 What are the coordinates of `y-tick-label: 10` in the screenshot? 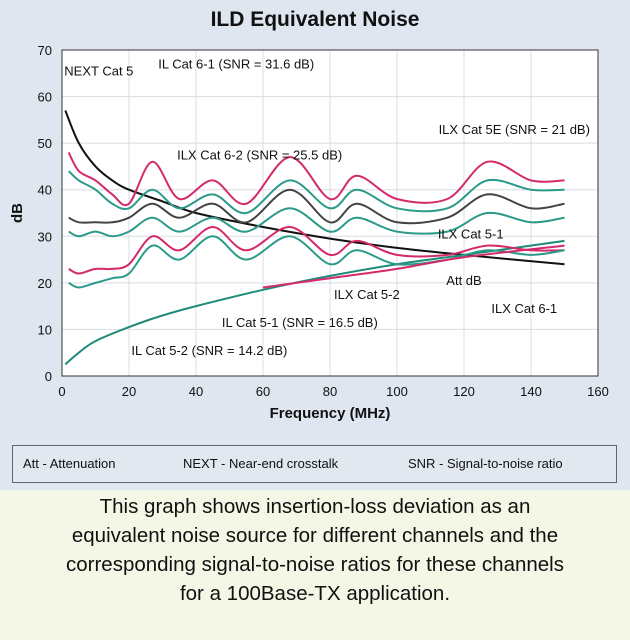 It's located at (45, 329).